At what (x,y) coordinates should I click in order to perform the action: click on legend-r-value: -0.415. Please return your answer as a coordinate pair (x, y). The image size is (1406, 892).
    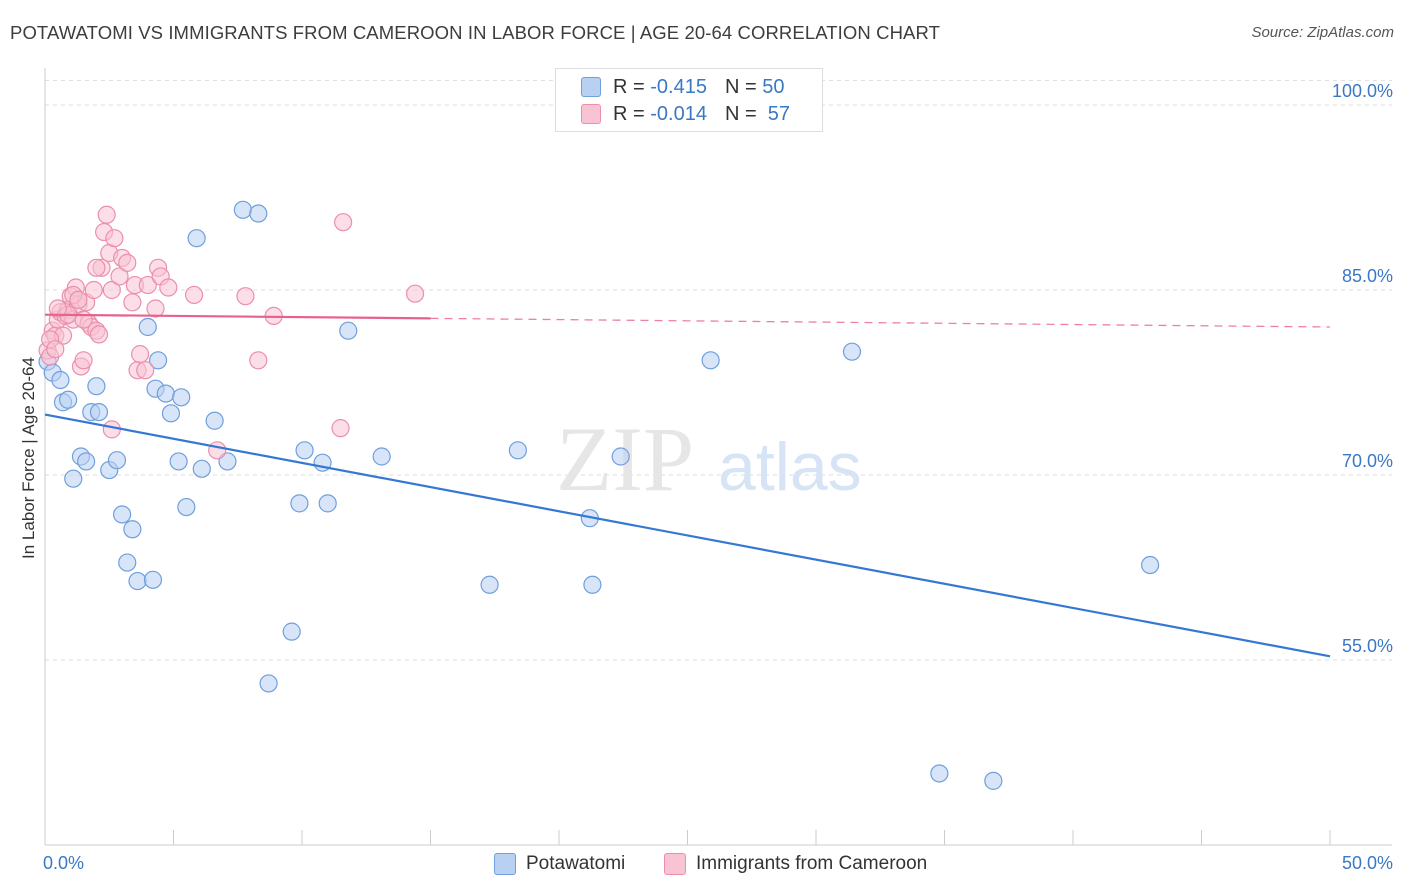
    Looking at the image, I should click on (678, 86).